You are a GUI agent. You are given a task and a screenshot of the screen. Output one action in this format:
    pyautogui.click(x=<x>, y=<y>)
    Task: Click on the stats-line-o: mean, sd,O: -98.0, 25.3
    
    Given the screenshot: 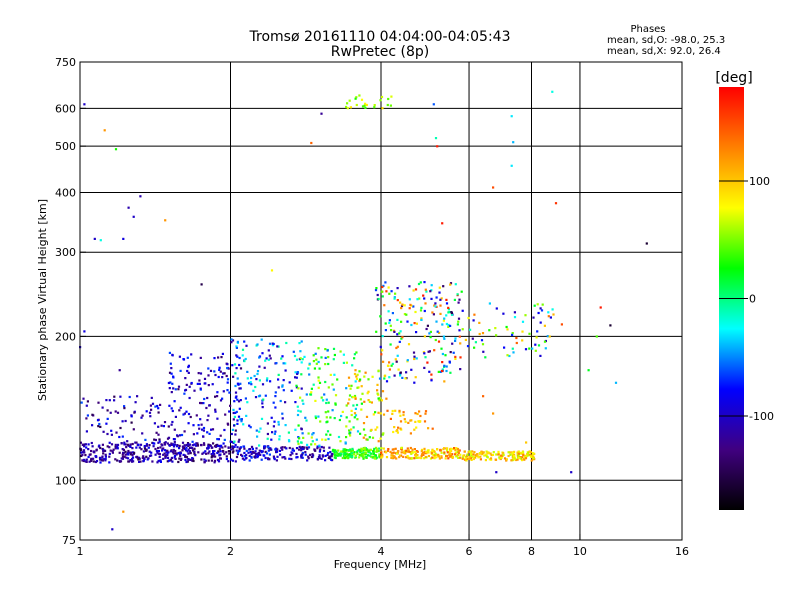 What is the action you would take?
    pyautogui.click(x=666, y=40)
    